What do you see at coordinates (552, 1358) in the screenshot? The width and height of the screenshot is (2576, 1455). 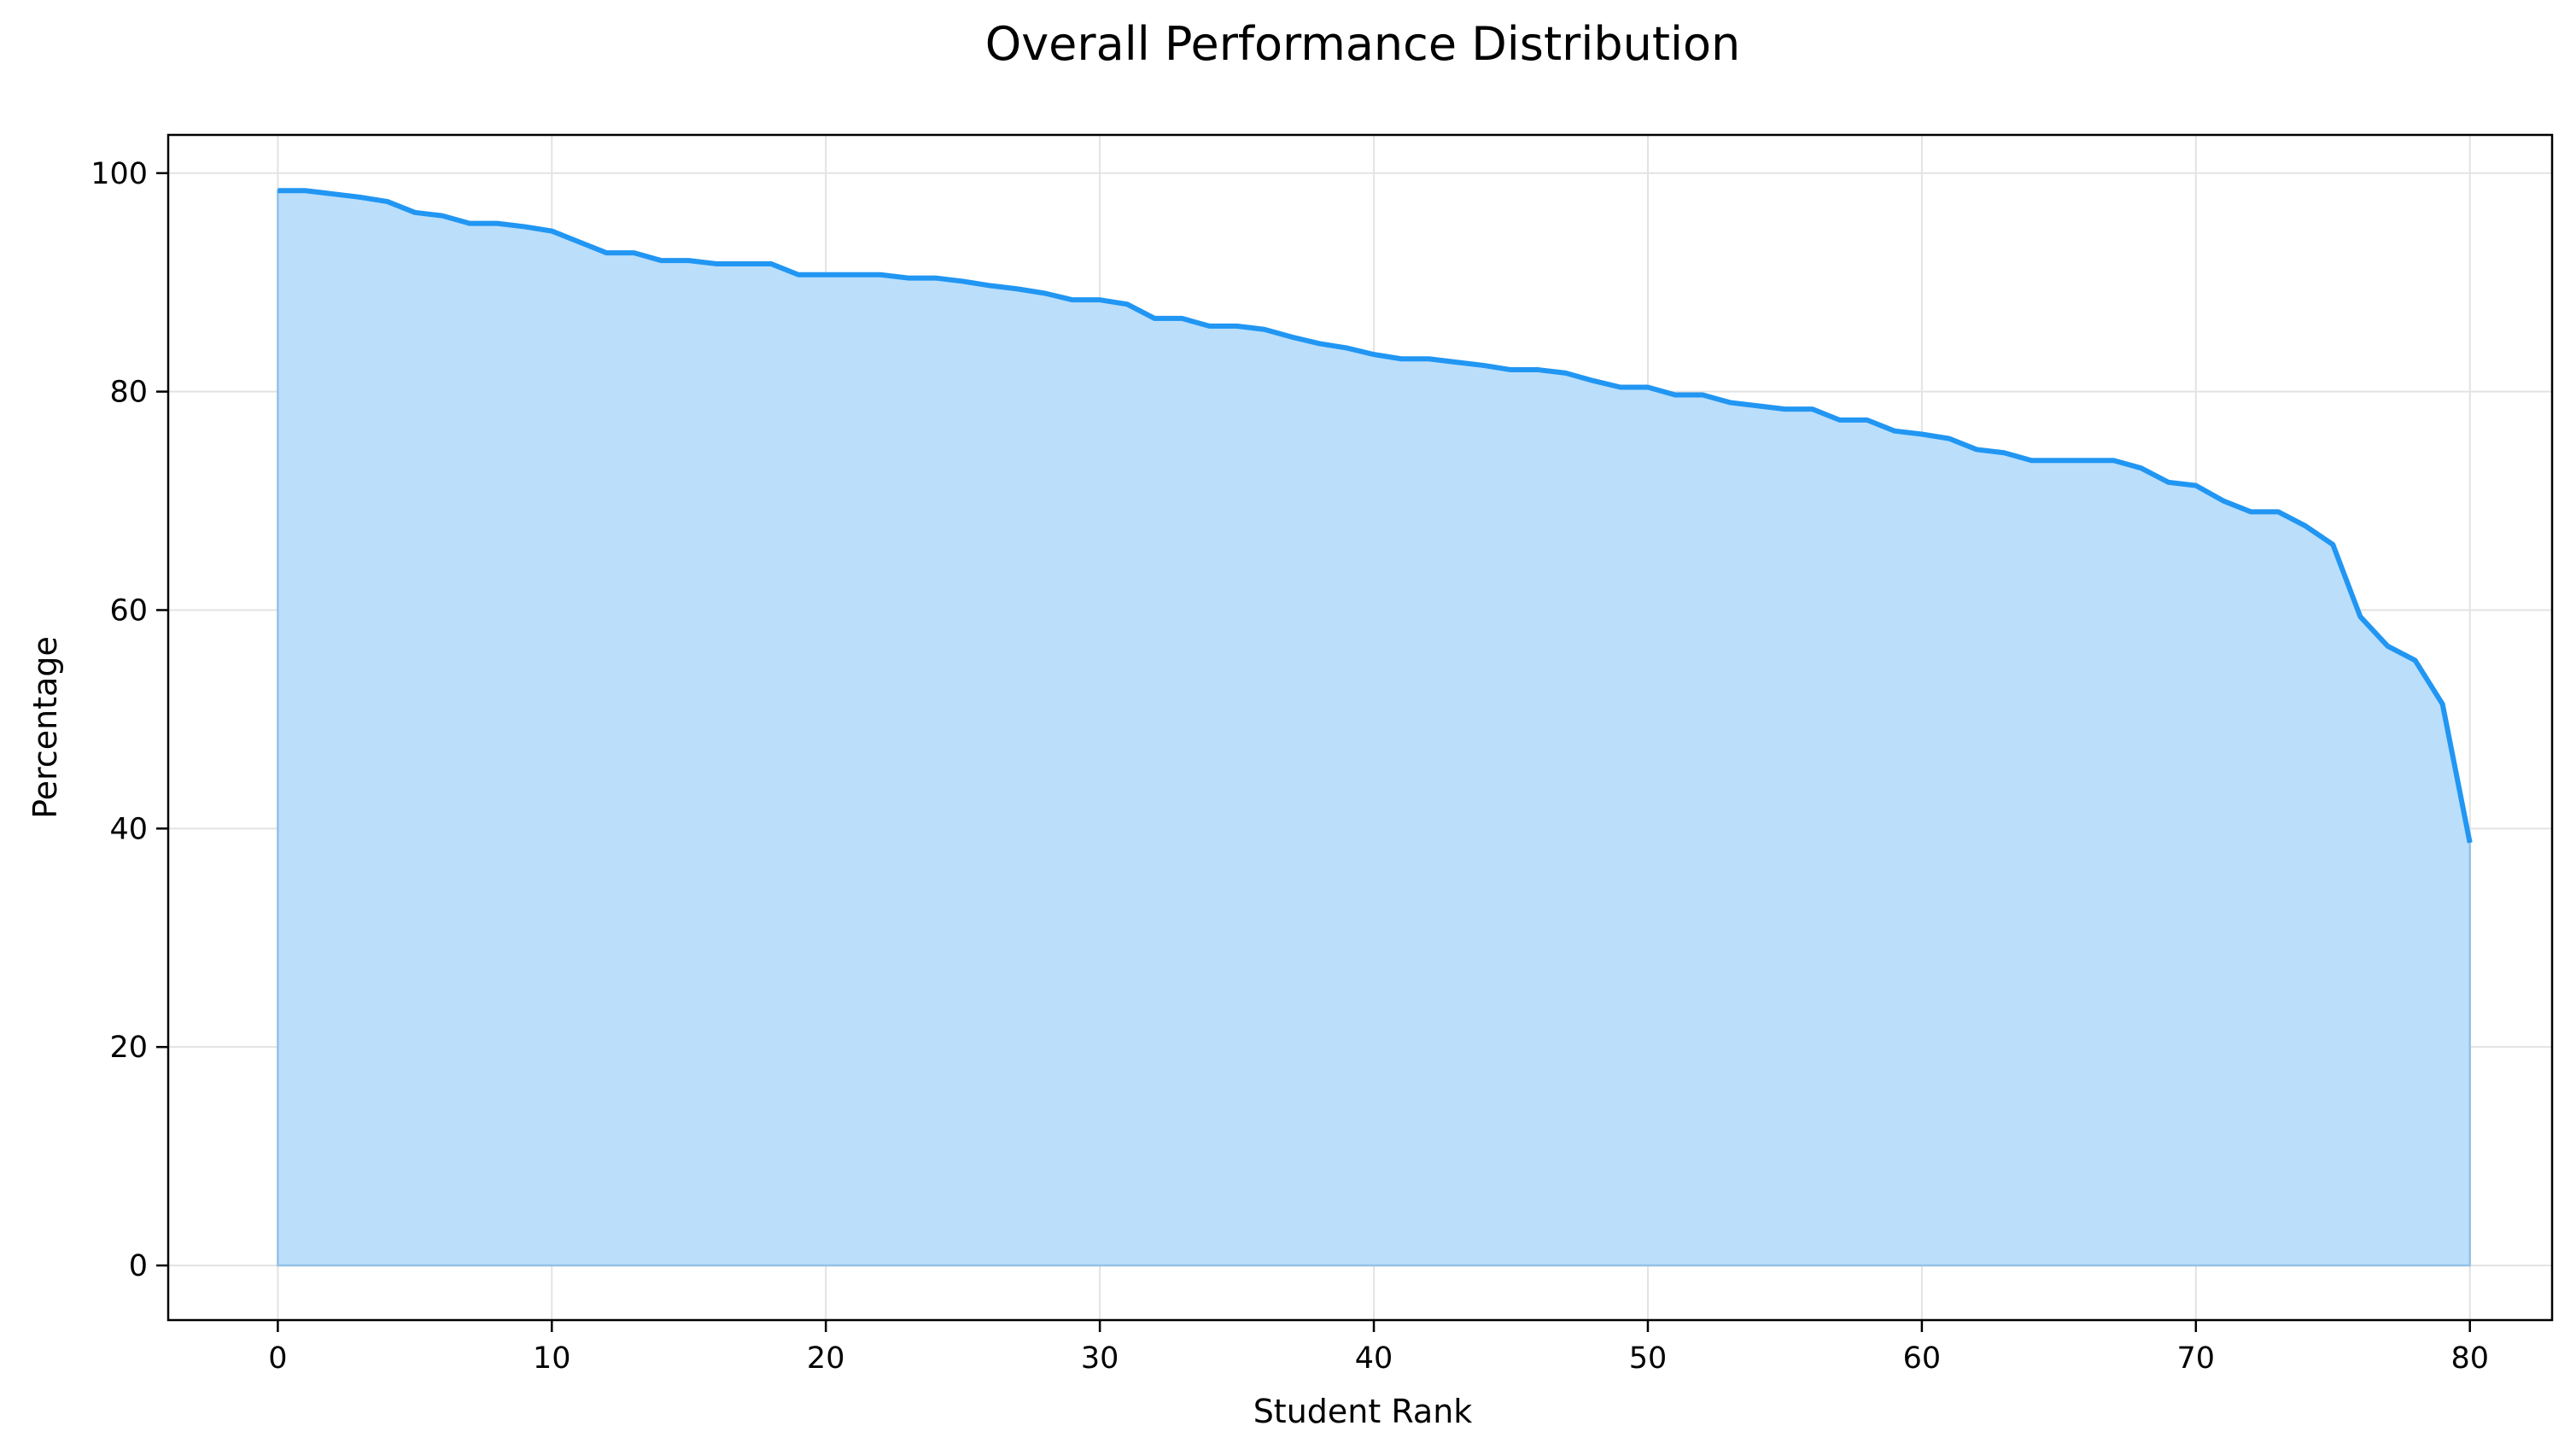 I see `x-tick-label: 10` at bounding box center [552, 1358].